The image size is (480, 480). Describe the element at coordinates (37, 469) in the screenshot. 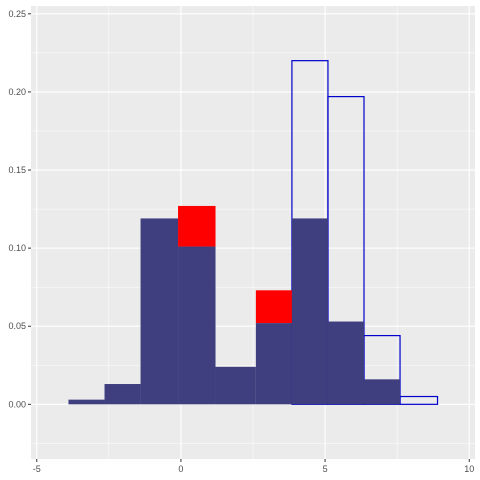

I see `x-tick-label: -5` at that location.